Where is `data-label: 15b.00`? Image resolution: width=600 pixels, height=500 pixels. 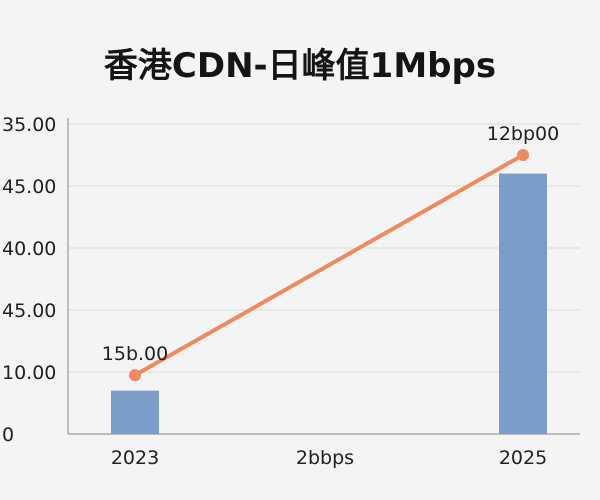
data-label: 15b.00 is located at coordinates (135, 354).